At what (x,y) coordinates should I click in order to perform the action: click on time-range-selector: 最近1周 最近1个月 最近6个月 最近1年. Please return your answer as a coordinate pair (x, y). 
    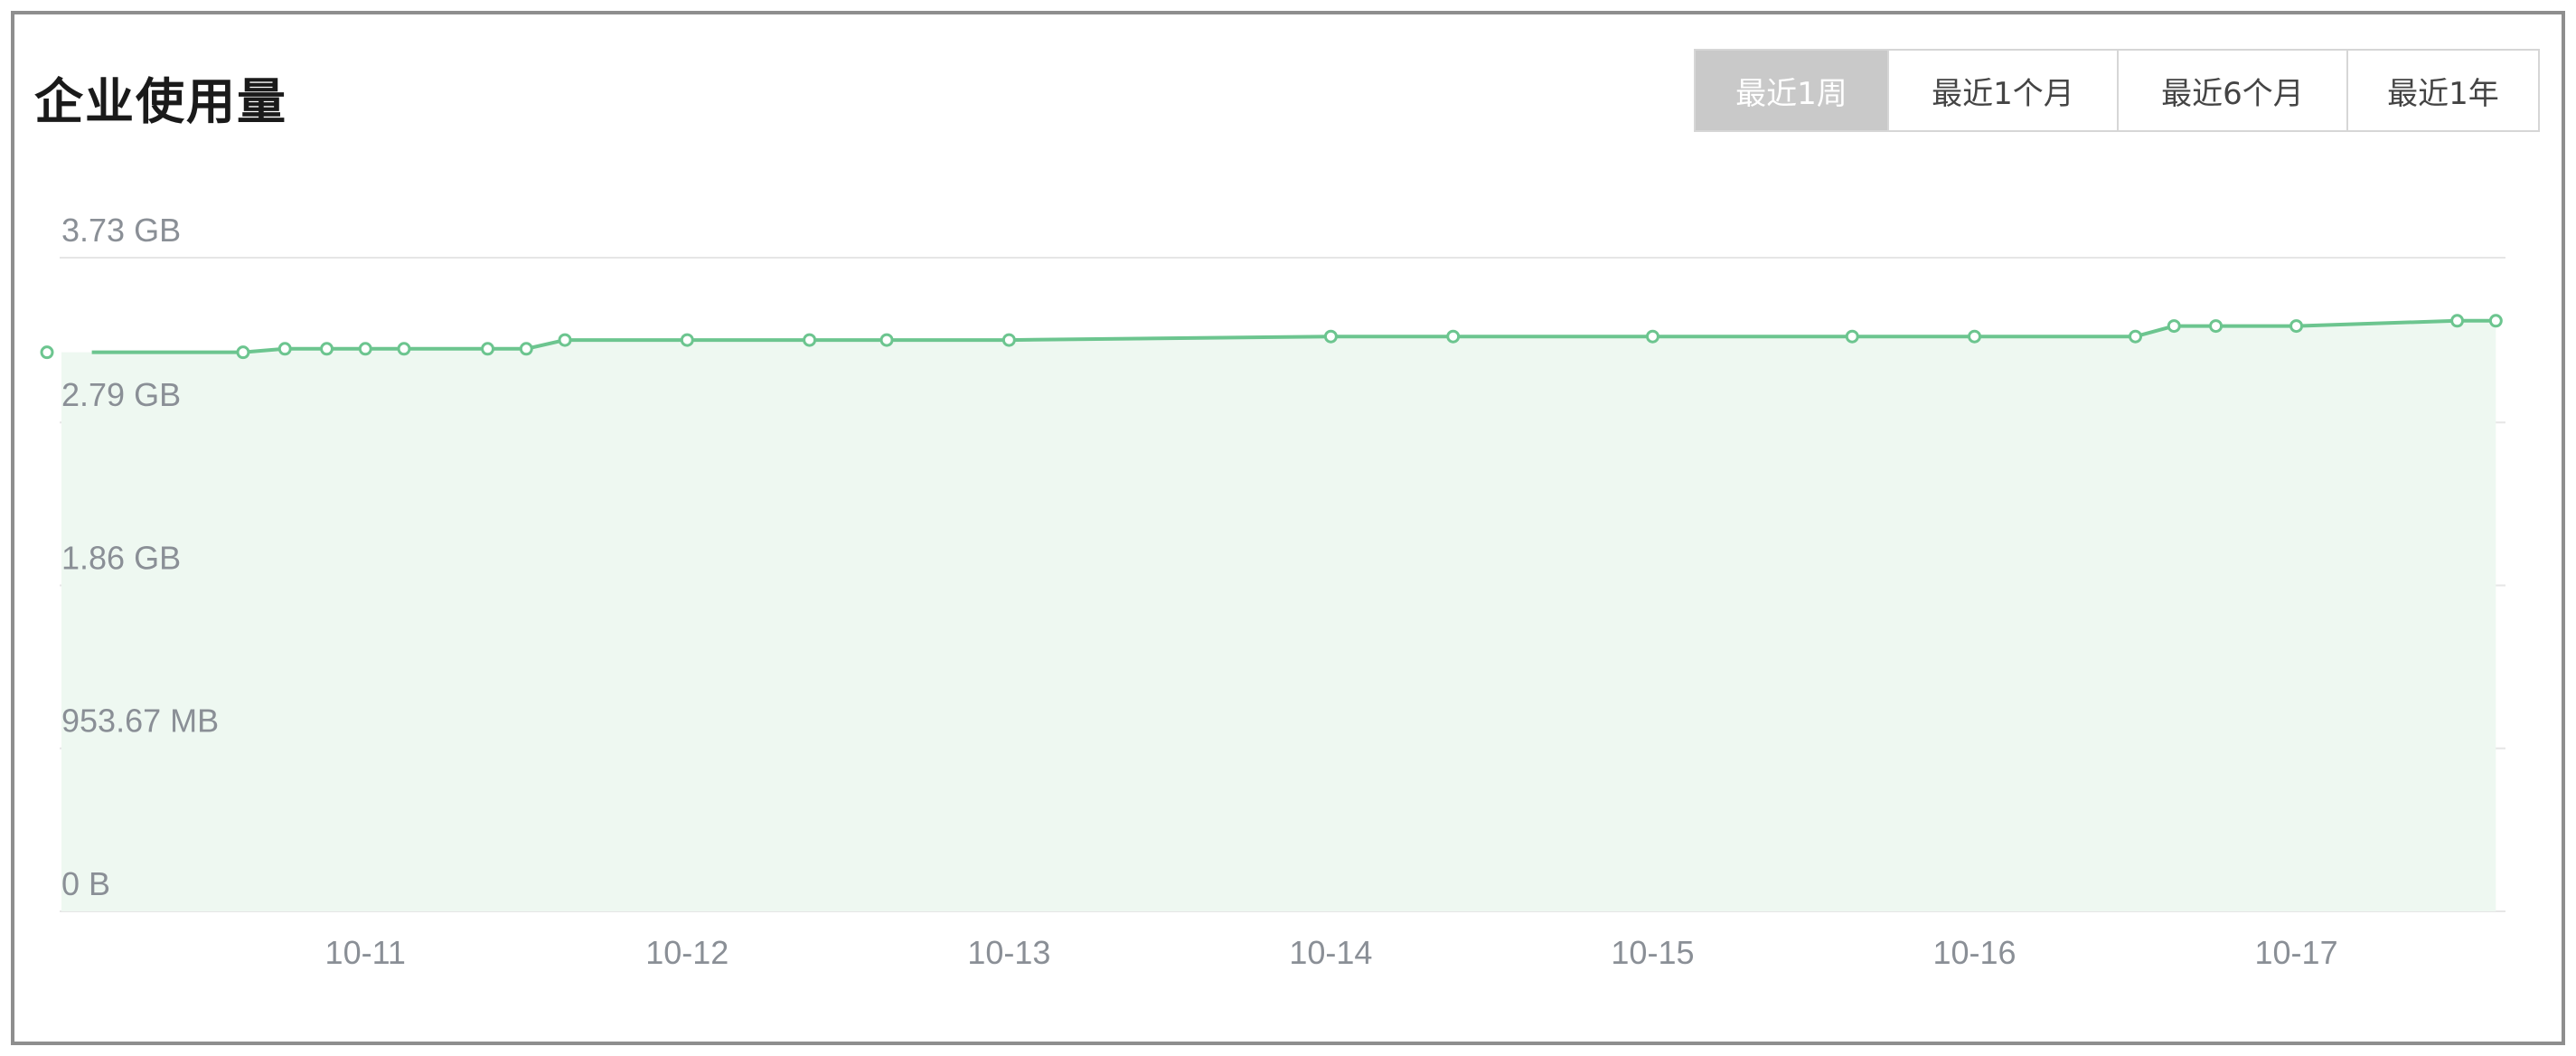
    Looking at the image, I should click on (2117, 90).